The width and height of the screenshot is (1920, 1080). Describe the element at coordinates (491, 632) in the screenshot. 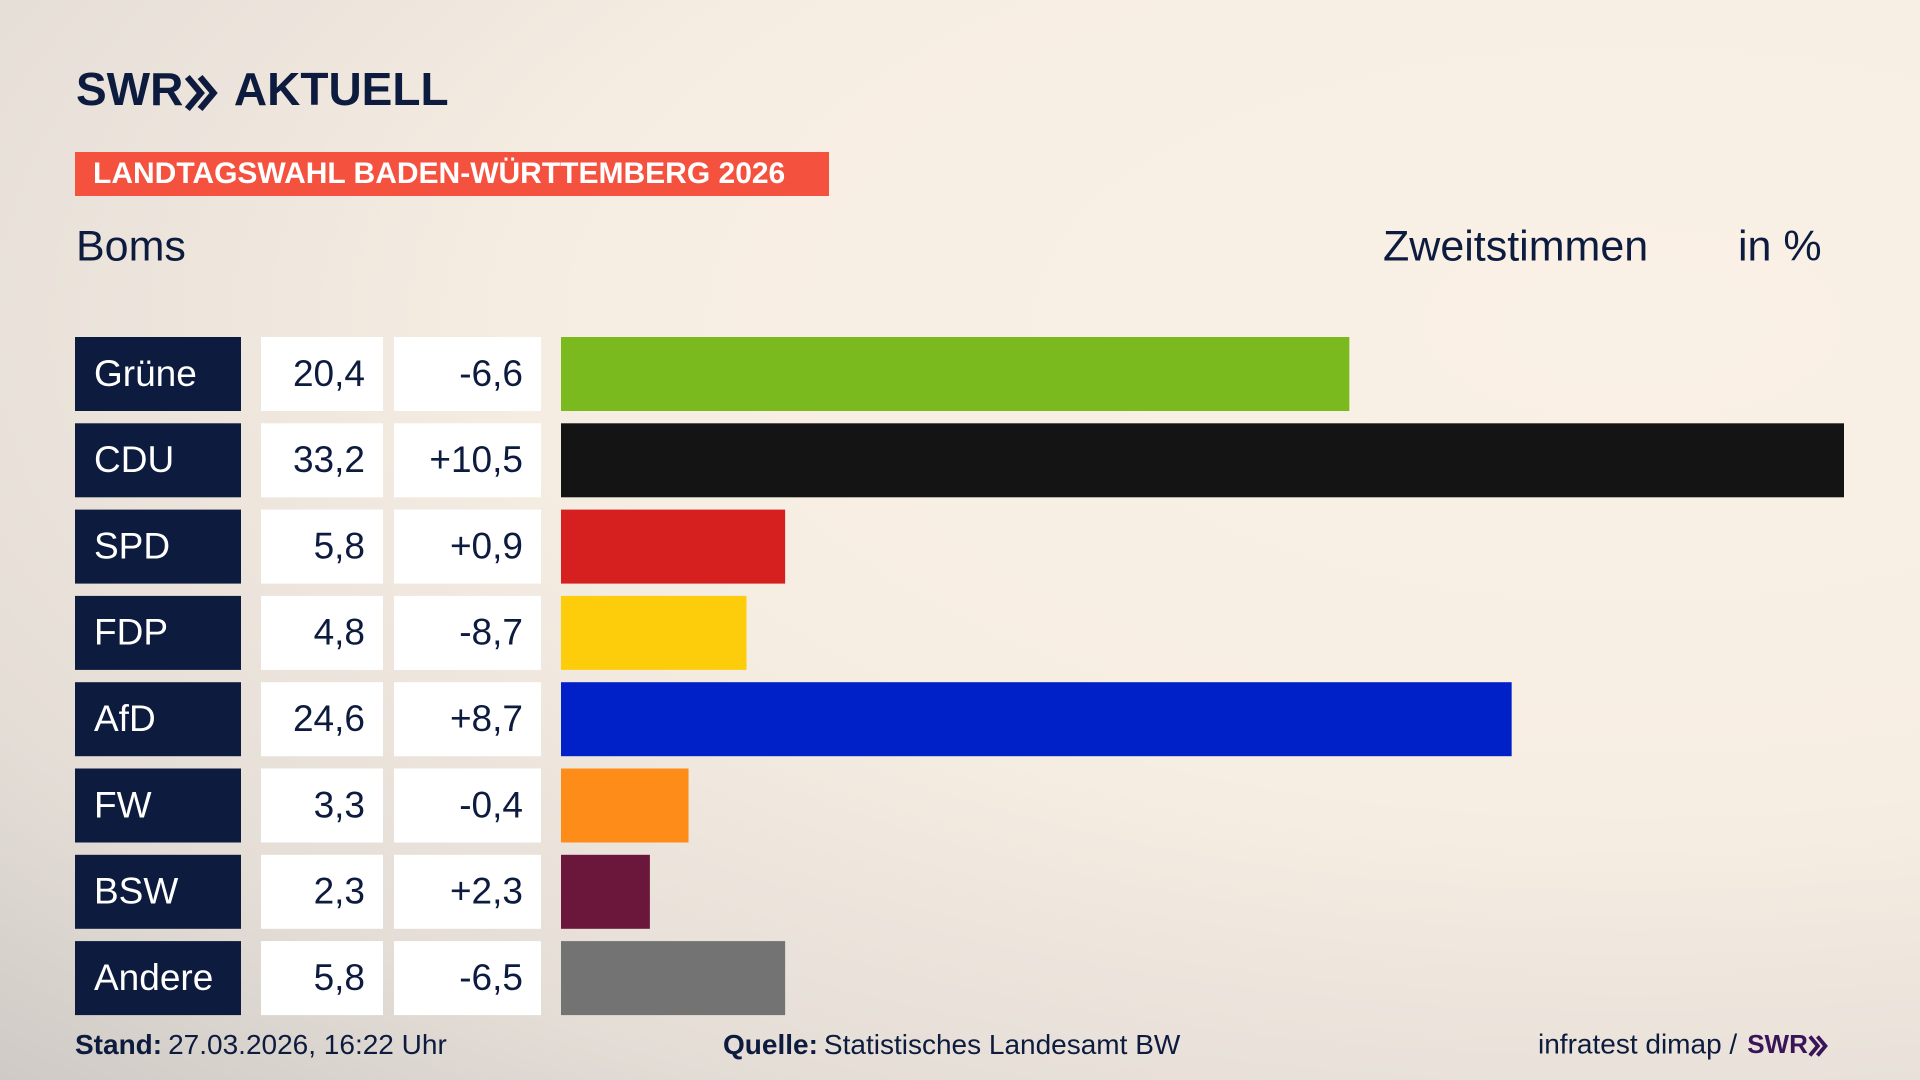

I see `change-label: -8,7` at that location.